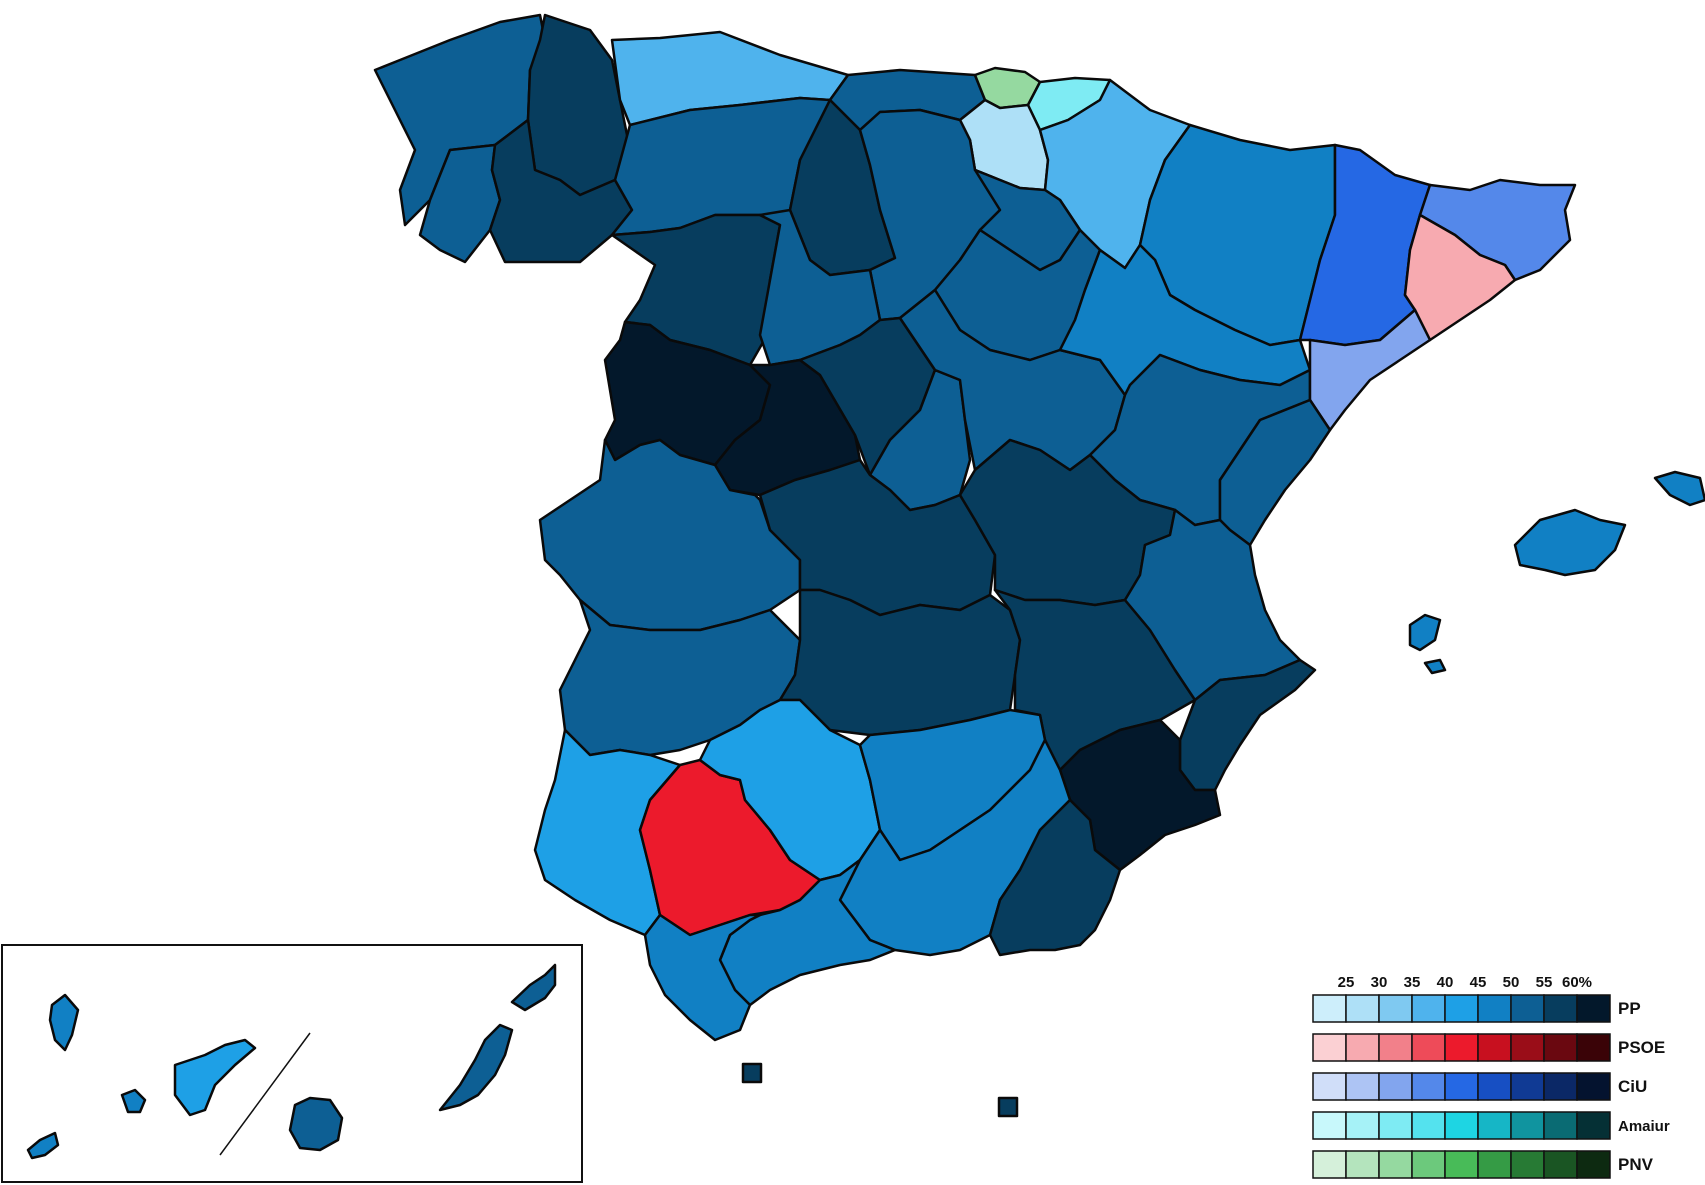  Describe the element at coordinates (702, 977) in the screenshot. I see `province-cadiz` at that location.